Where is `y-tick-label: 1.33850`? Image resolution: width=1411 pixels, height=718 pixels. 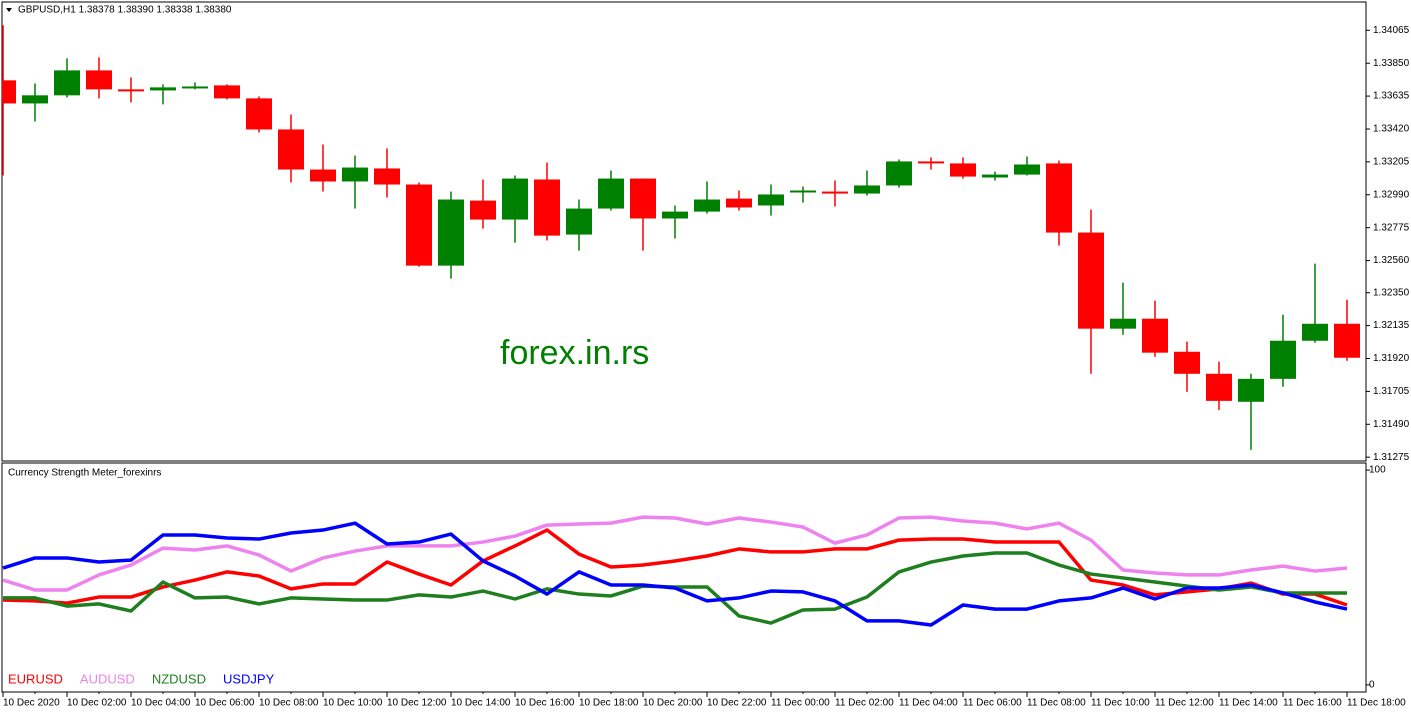 y-tick-label: 1.33850 is located at coordinates (1391, 63).